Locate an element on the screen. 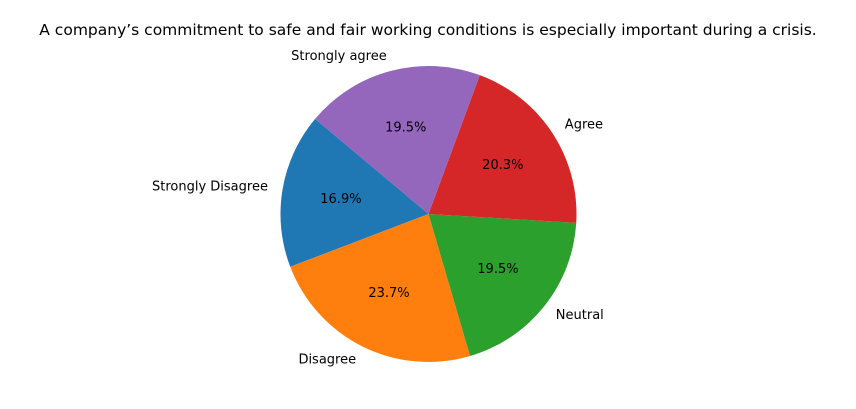 The width and height of the screenshot is (856, 409). pie-slice-agree is located at coordinates (502, 149).